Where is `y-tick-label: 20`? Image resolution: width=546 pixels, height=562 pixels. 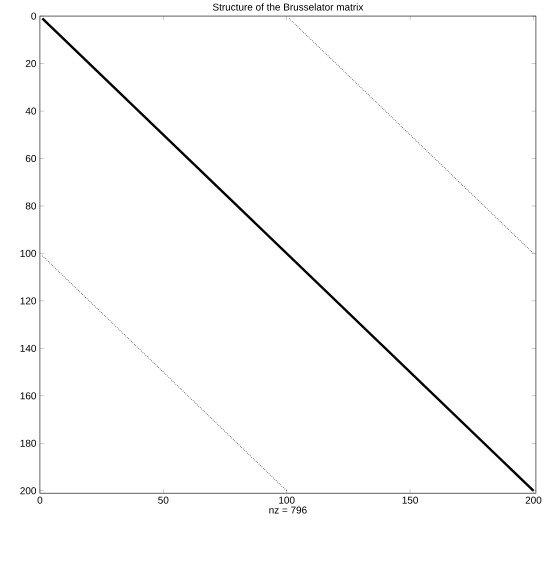
y-tick-label: 20 is located at coordinates (31, 64).